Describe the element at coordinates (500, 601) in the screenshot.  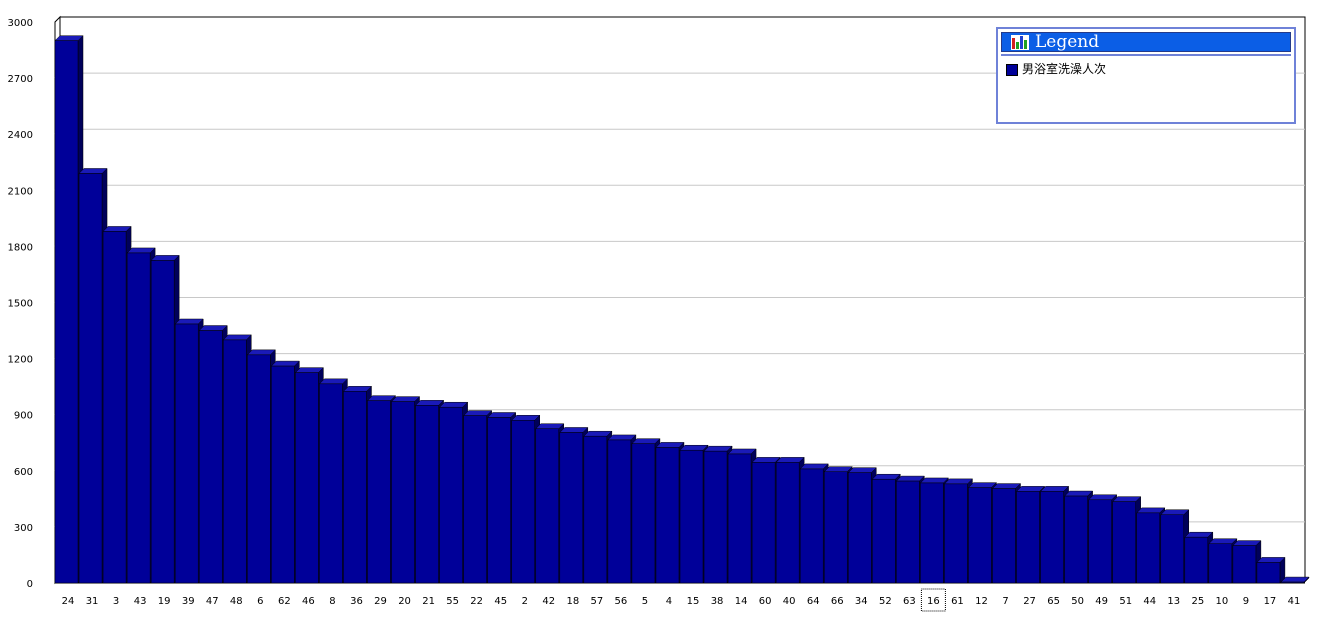
I see `x-tick-label: 45` at that location.